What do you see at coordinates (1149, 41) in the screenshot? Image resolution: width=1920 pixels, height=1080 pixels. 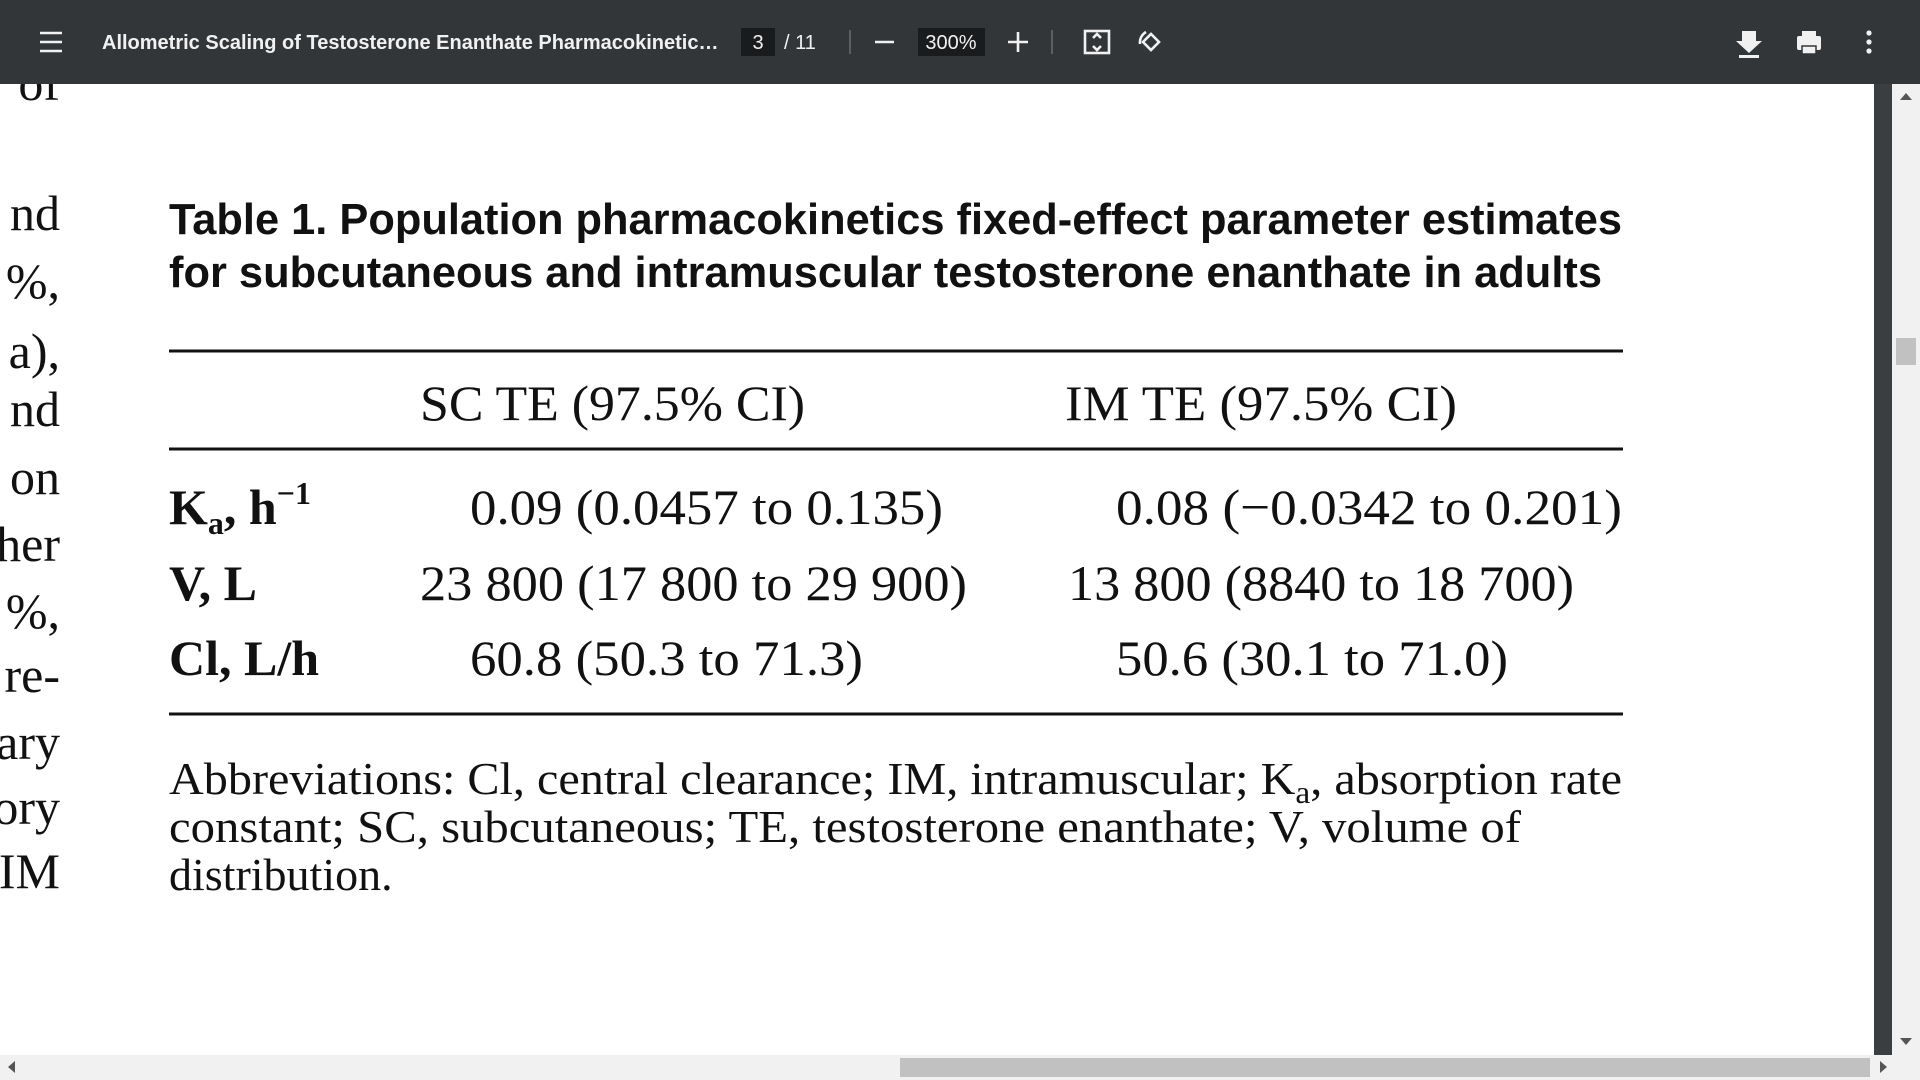 I see `rotate-button` at bounding box center [1149, 41].